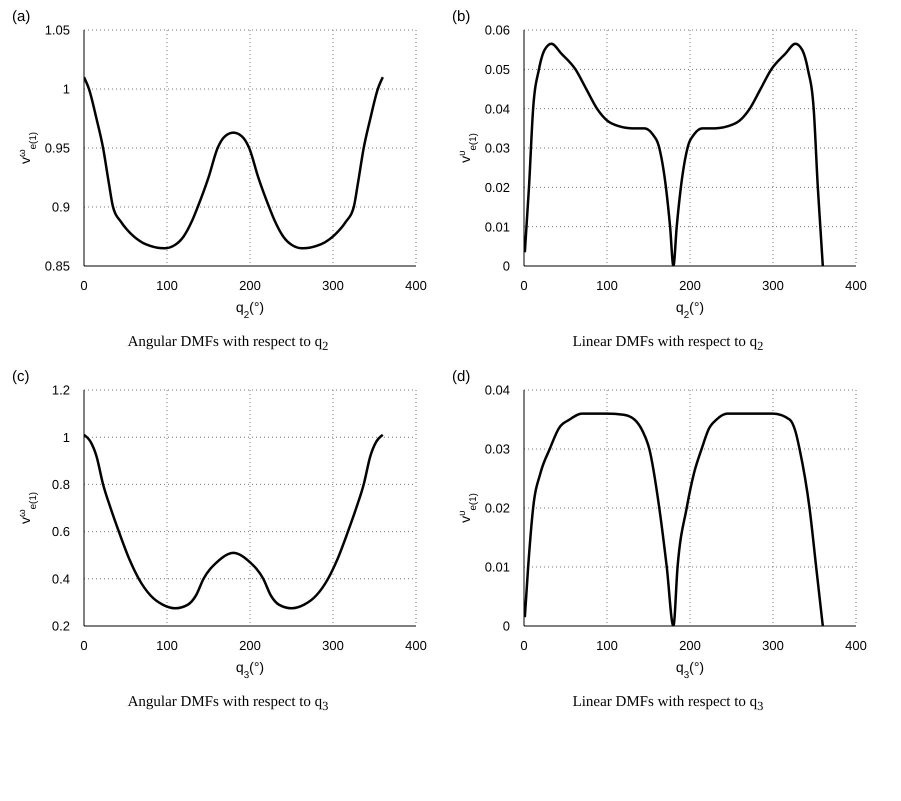  I want to click on y-tick-label: 0.2, so click(61, 626).